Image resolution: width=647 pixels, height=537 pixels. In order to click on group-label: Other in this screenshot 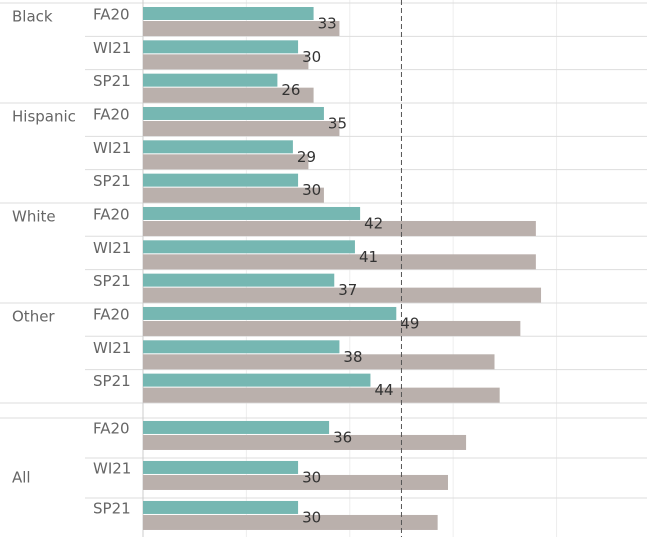, I will do `click(33, 316)`.